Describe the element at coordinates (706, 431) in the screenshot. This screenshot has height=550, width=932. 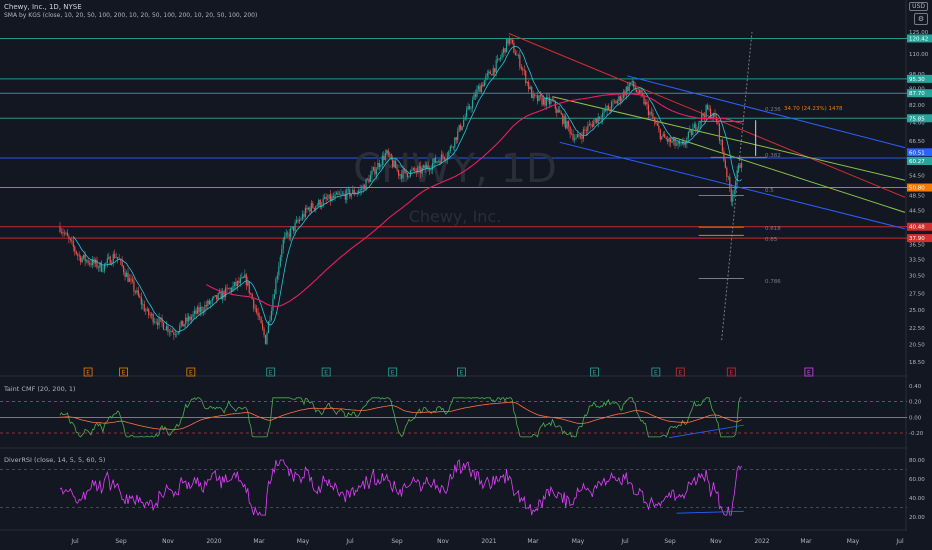
I see `cmf-divergence-line` at that location.